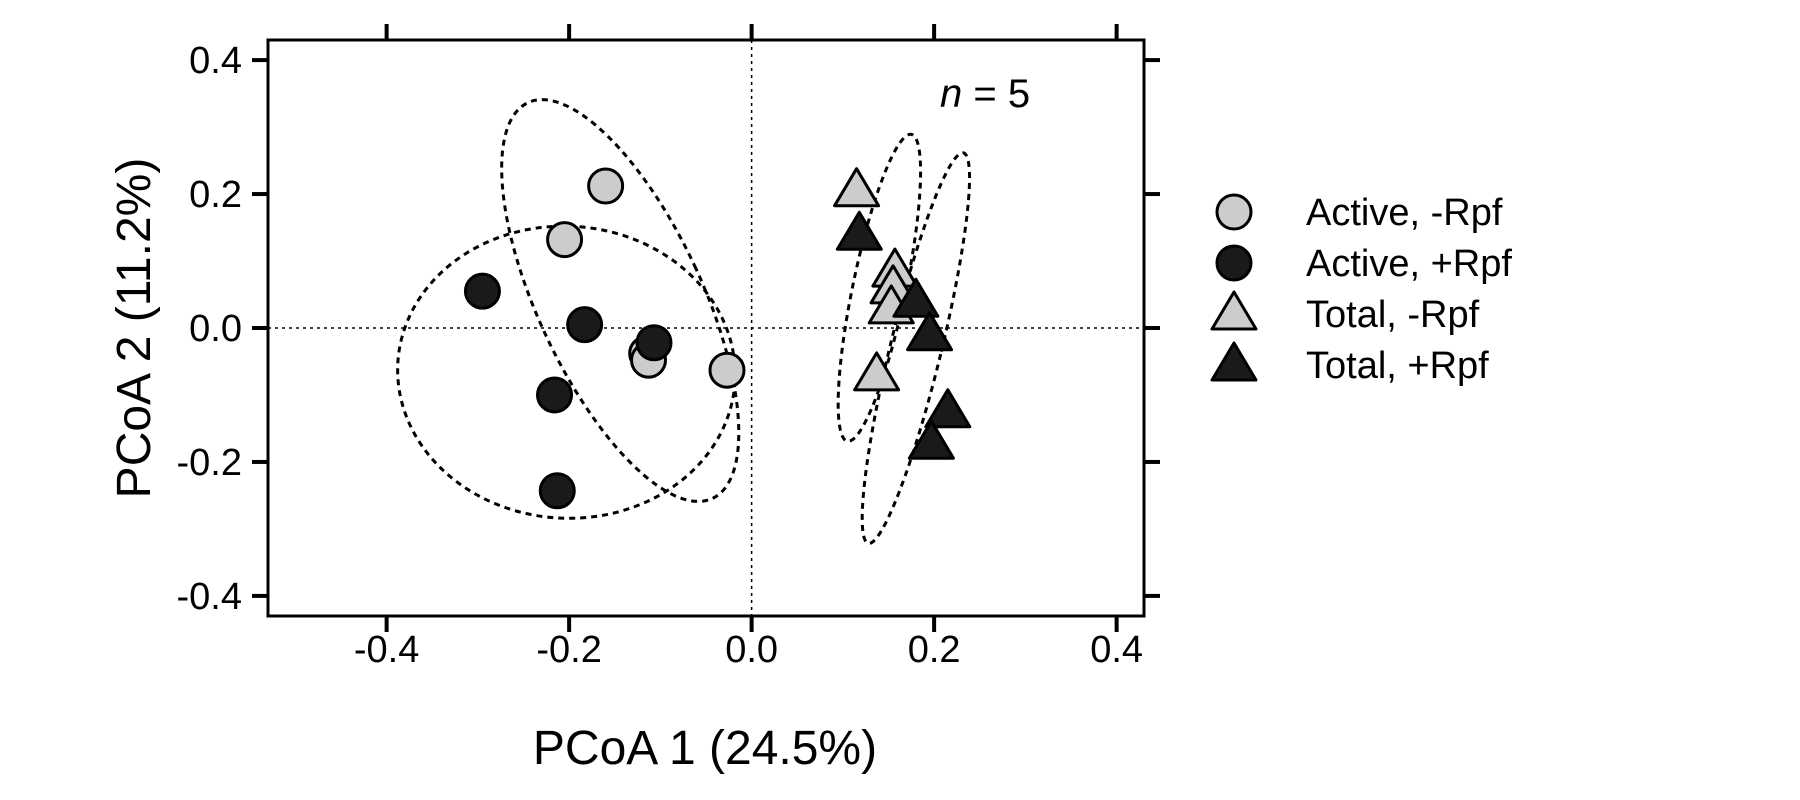 This screenshot has width=1800, height=800. What do you see at coordinates (1393, 315) in the screenshot?
I see `legend-label: Total, -Rpf` at bounding box center [1393, 315].